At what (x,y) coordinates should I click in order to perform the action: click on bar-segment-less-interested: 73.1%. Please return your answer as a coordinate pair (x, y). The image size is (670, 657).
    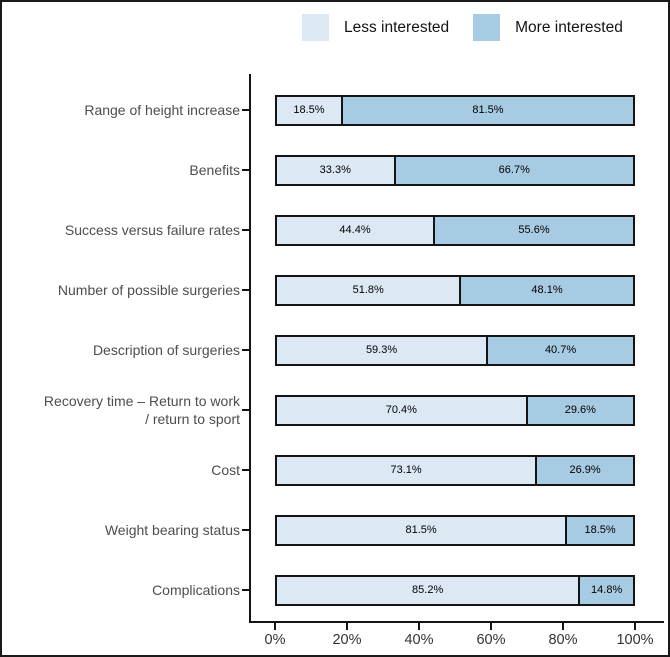
    Looking at the image, I should click on (407, 470).